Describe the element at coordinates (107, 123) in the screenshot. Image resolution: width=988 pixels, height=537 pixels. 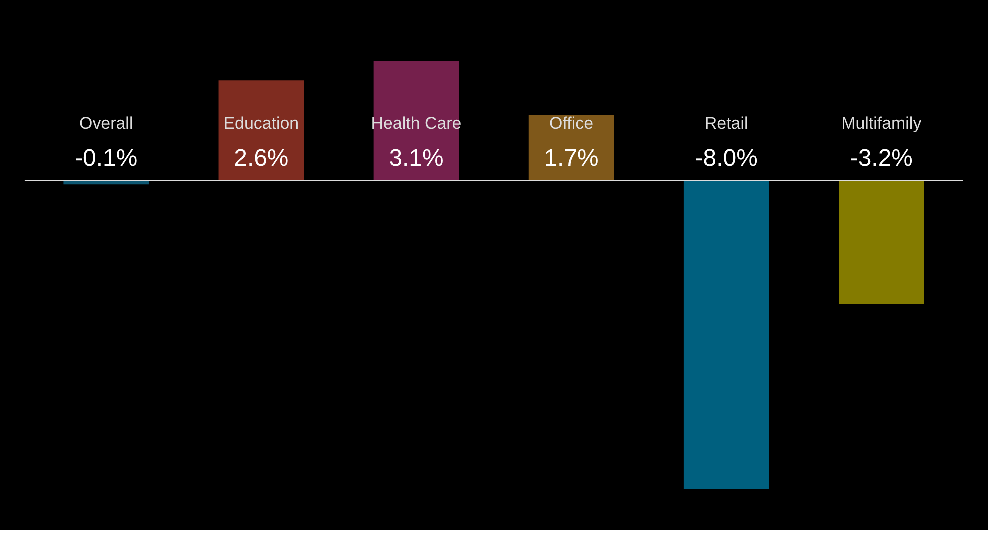
I see `x-tick-label: Overall` at that location.